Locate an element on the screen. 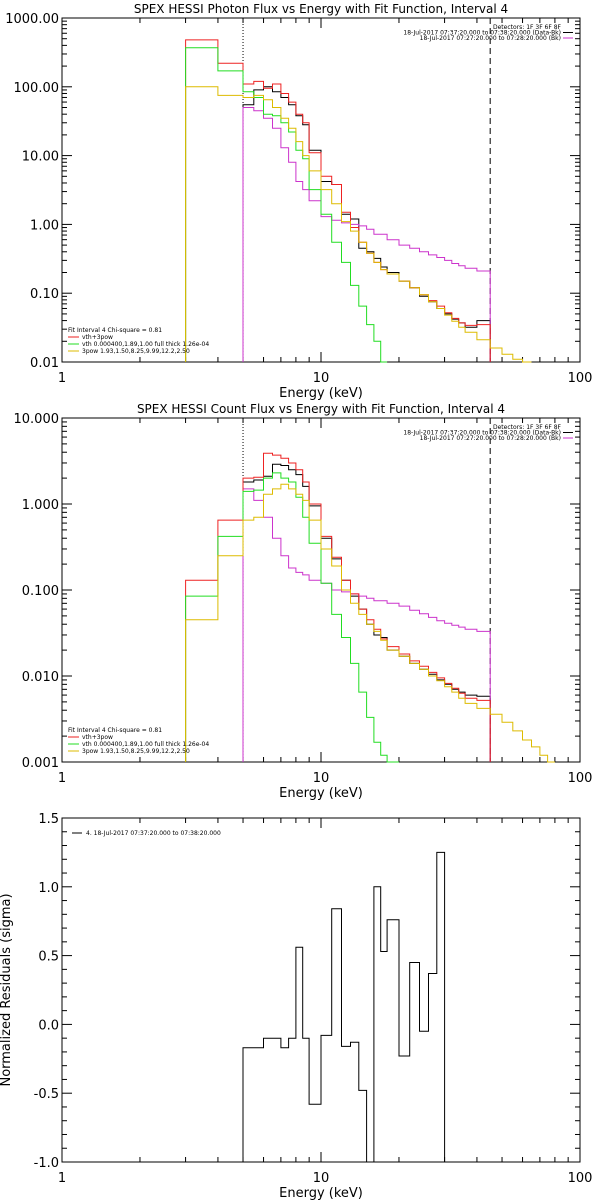  y-tick-label: 10.00 is located at coordinates (40, 157).